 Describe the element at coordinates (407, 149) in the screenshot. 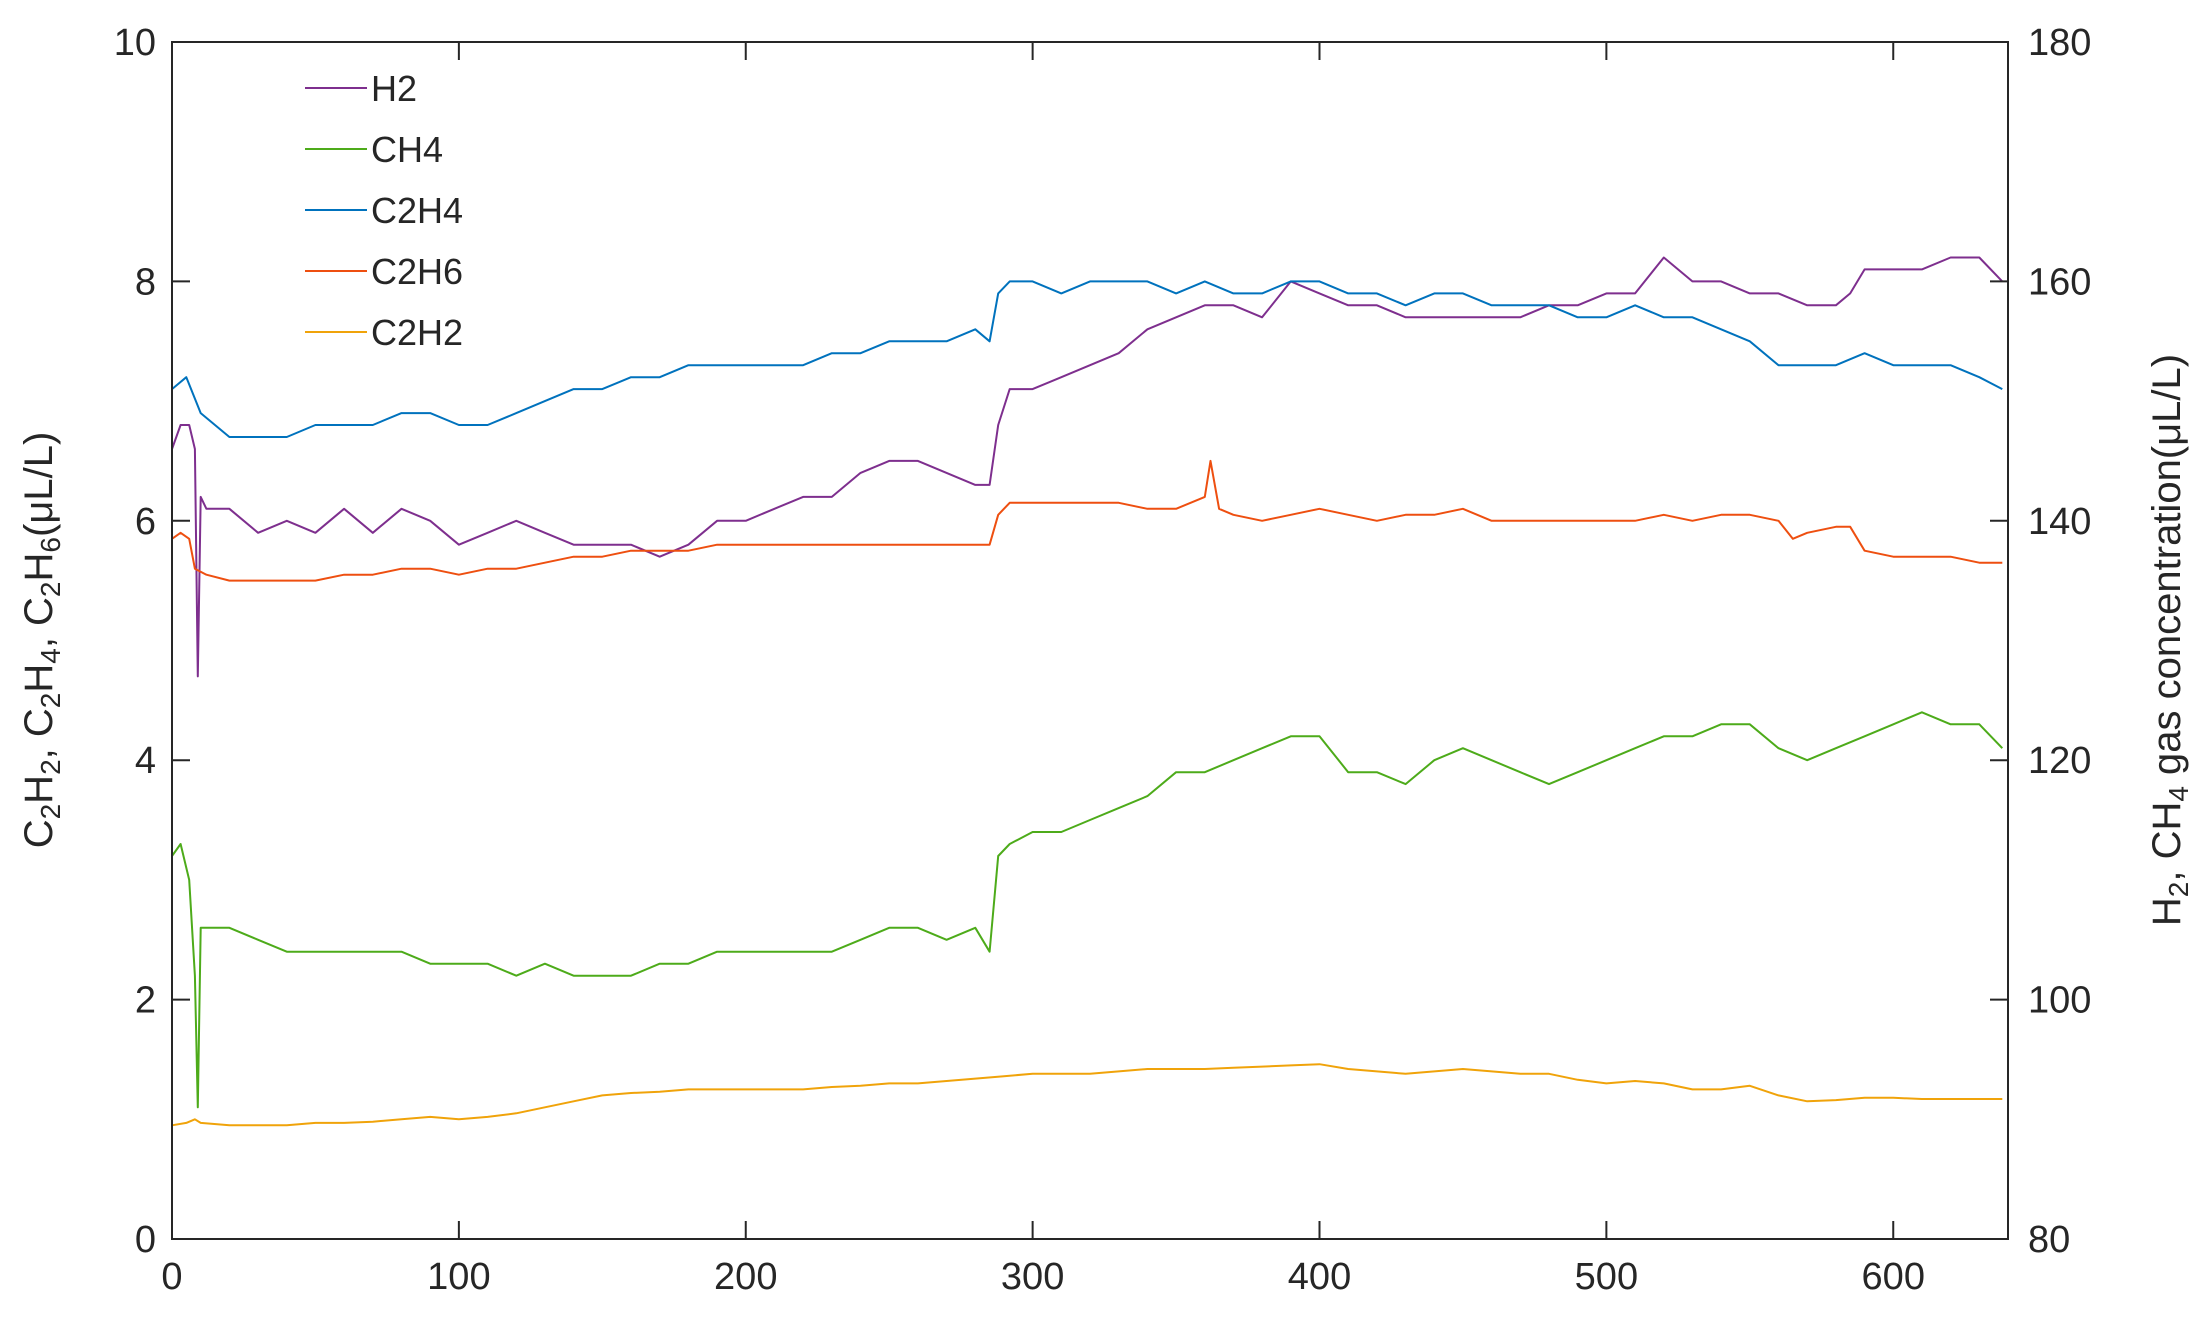

I see `legend-label-ch4: CH4` at that location.